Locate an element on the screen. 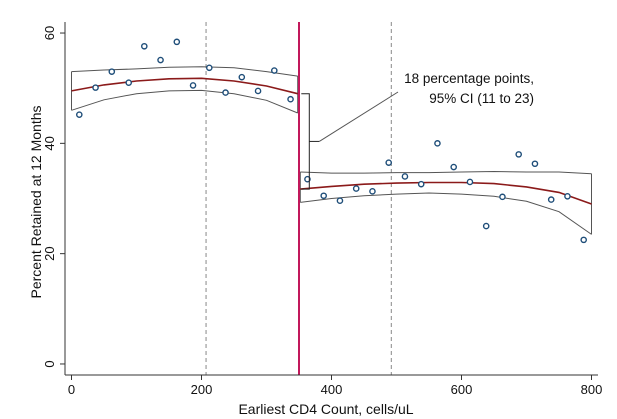  x-tick-label-3: 400 is located at coordinates (332, 389).